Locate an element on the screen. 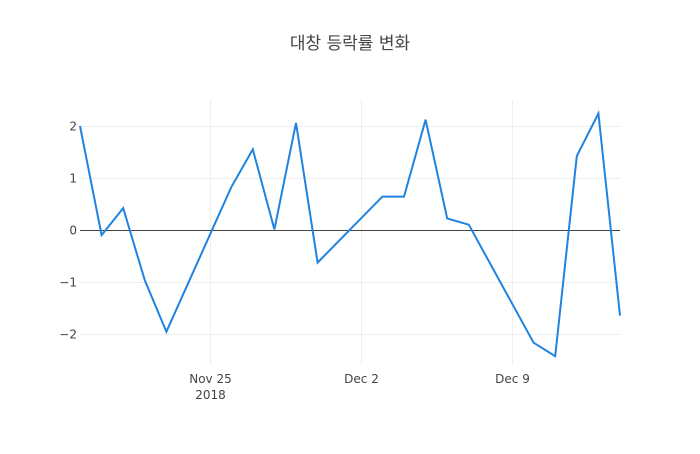  x-tick-label: Dec 9 is located at coordinates (512, 379).